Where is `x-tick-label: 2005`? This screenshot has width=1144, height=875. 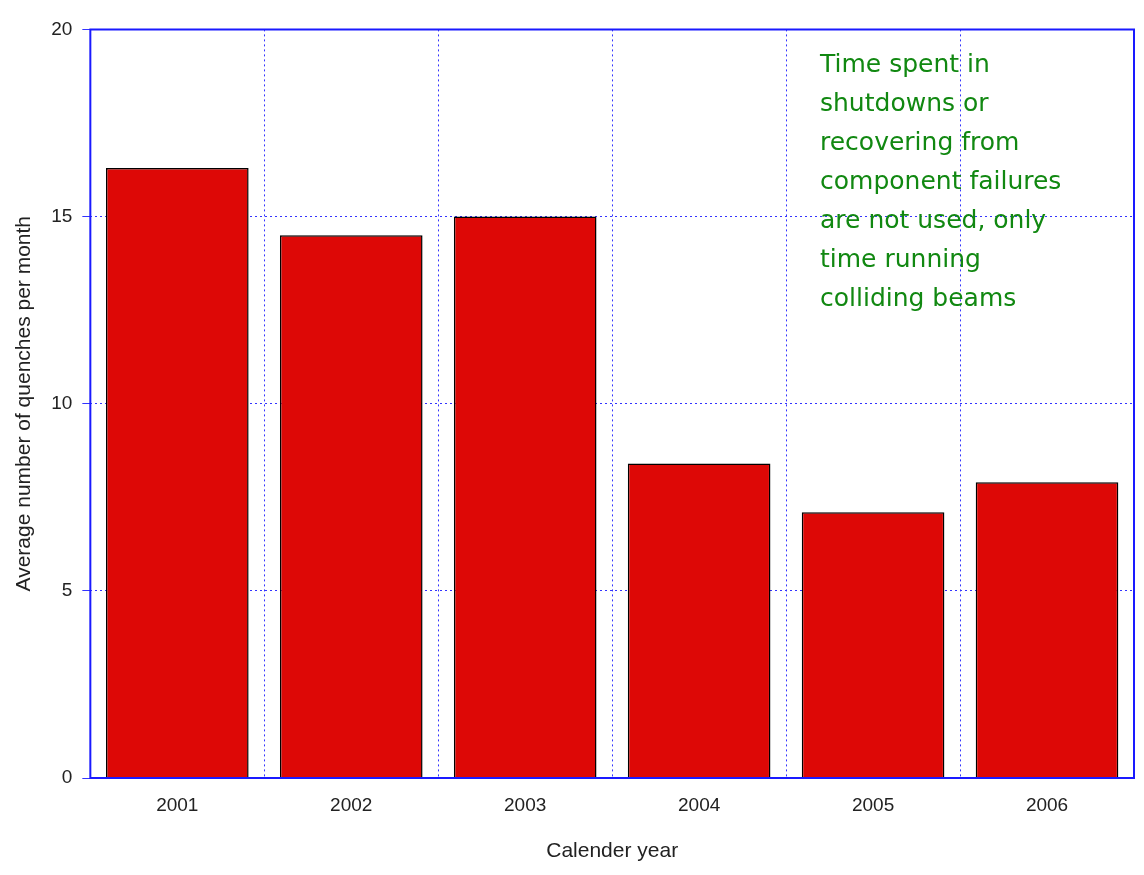 x-tick-label: 2005 is located at coordinates (873, 804).